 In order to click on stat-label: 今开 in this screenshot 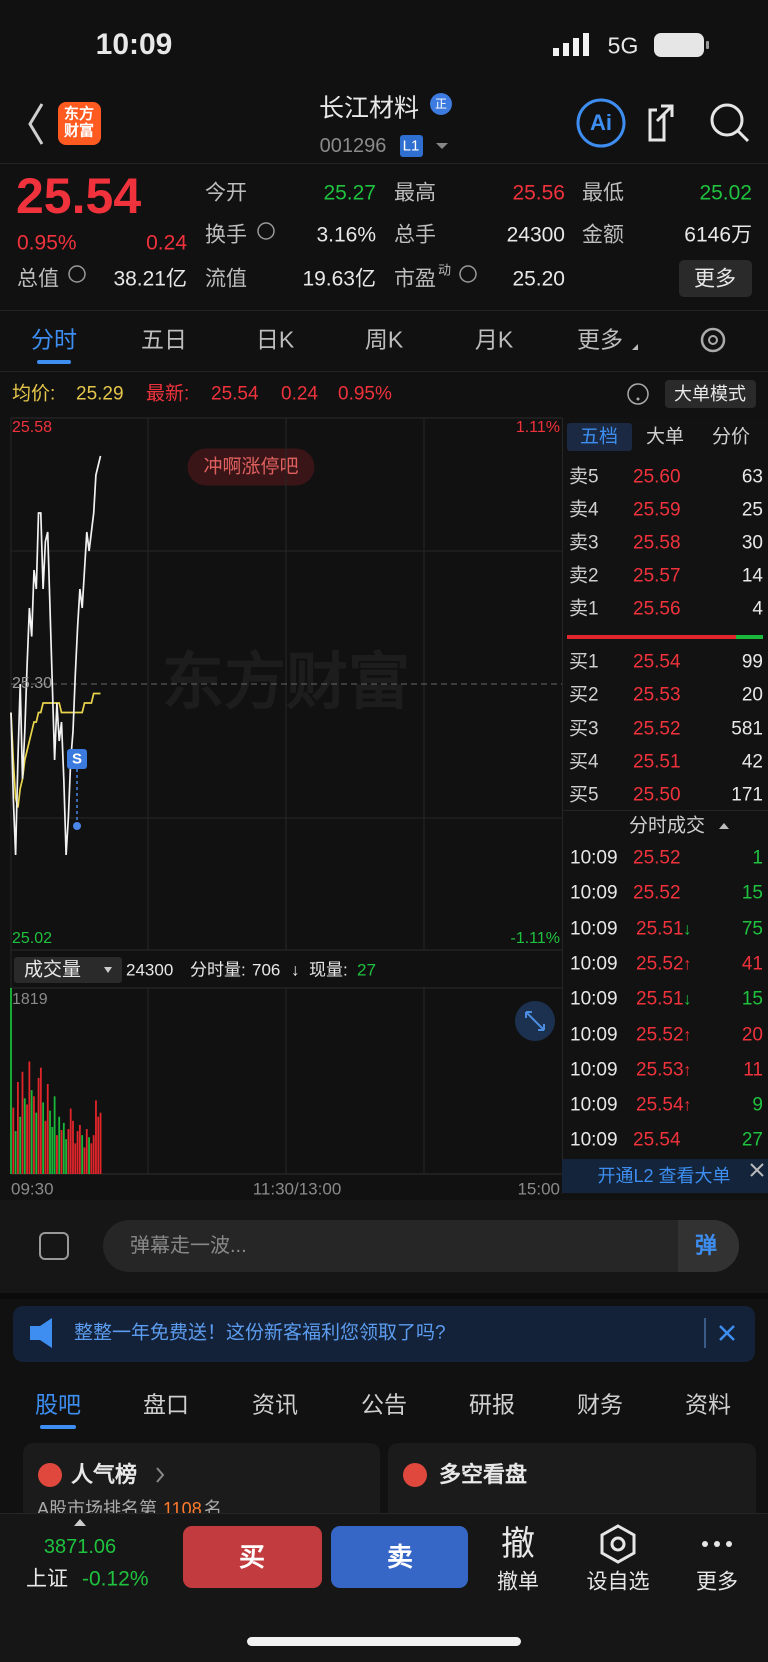, I will do `click(226, 193)`.